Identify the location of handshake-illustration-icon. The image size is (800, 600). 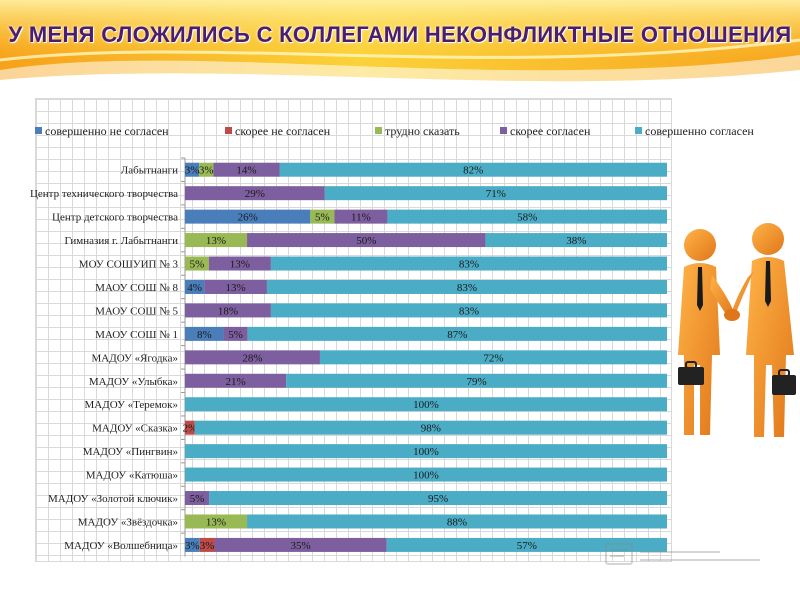
(737, 330).